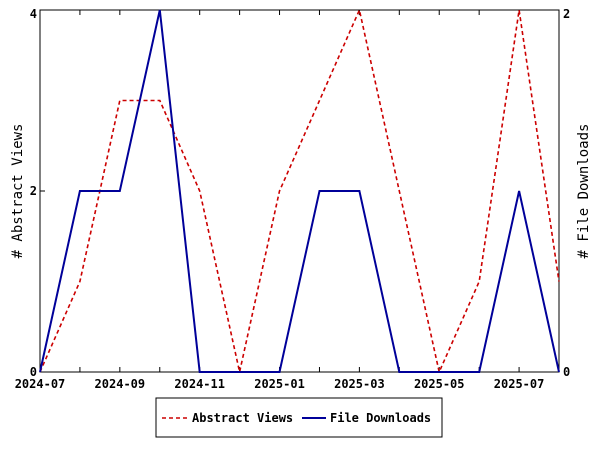 The image size is (600, 455). Describe the element at coordinates (33, 372) in the screenshot. I see `left-y-tick-label: 0` at that location.